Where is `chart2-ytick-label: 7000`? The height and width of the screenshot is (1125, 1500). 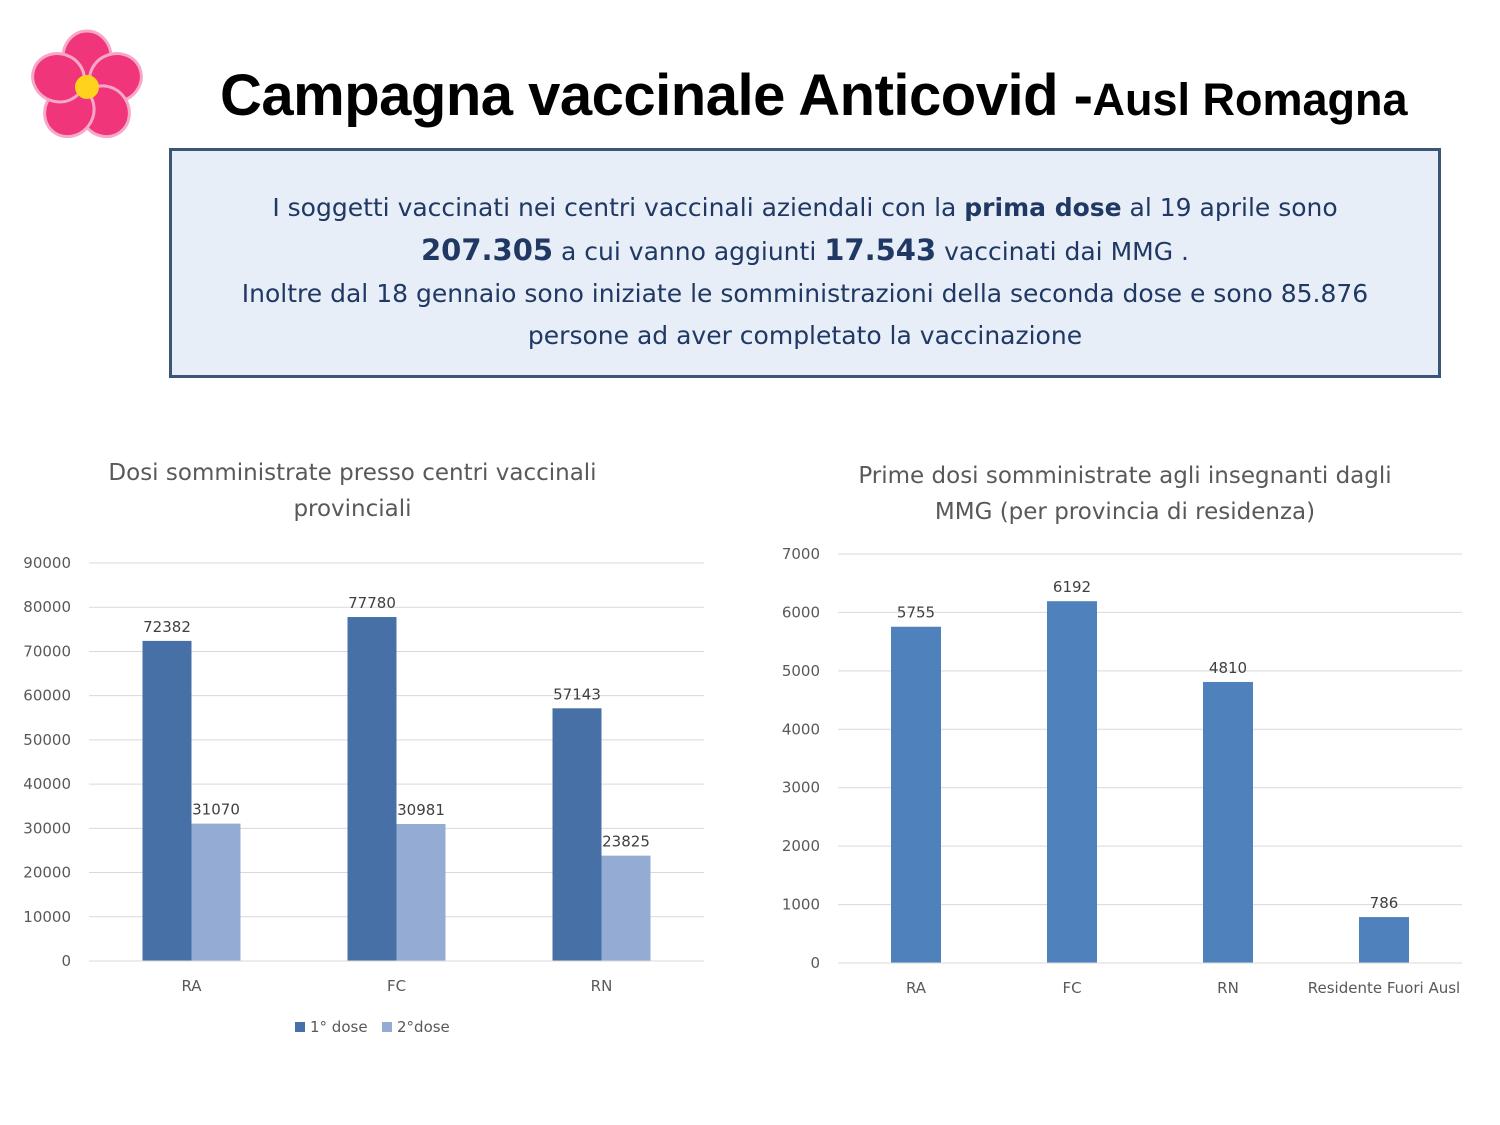 chart2-ytick-label: 7000 is located at coordinates (801, 554).